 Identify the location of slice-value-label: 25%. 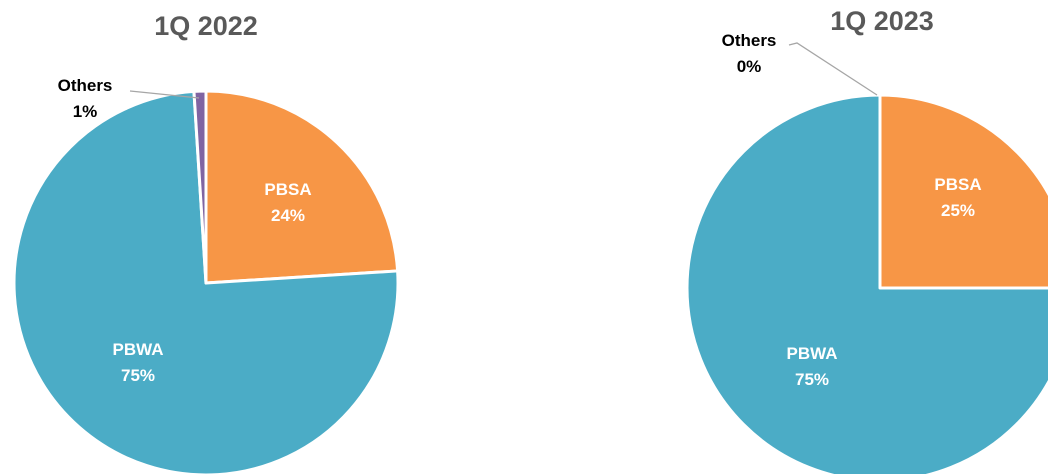
(958, 210).